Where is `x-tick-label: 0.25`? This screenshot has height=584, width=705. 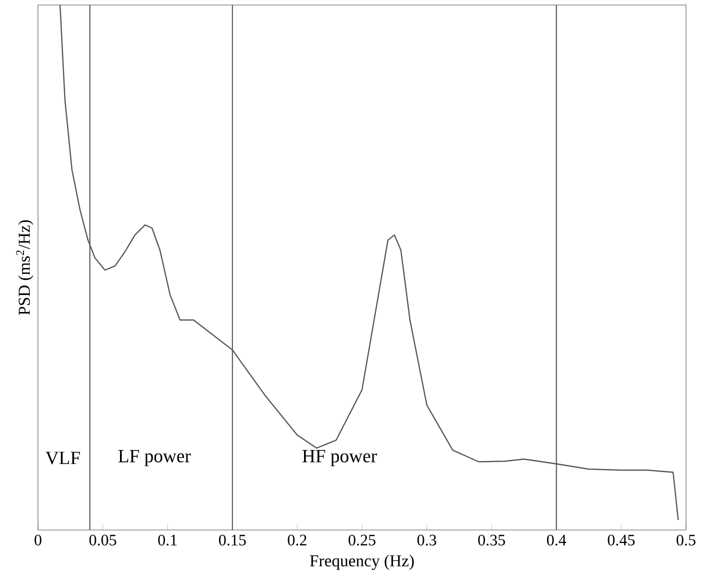
x-tick-label: 0.25 is located at coordinates (362, 540).